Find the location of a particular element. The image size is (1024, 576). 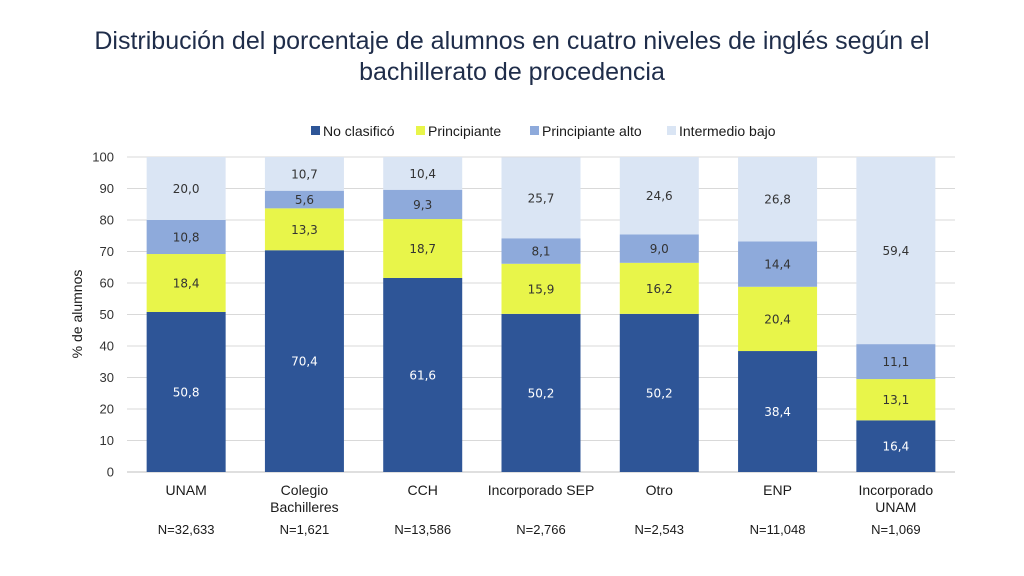

x-tick-label: Otro is located at coordinates (659, 490).